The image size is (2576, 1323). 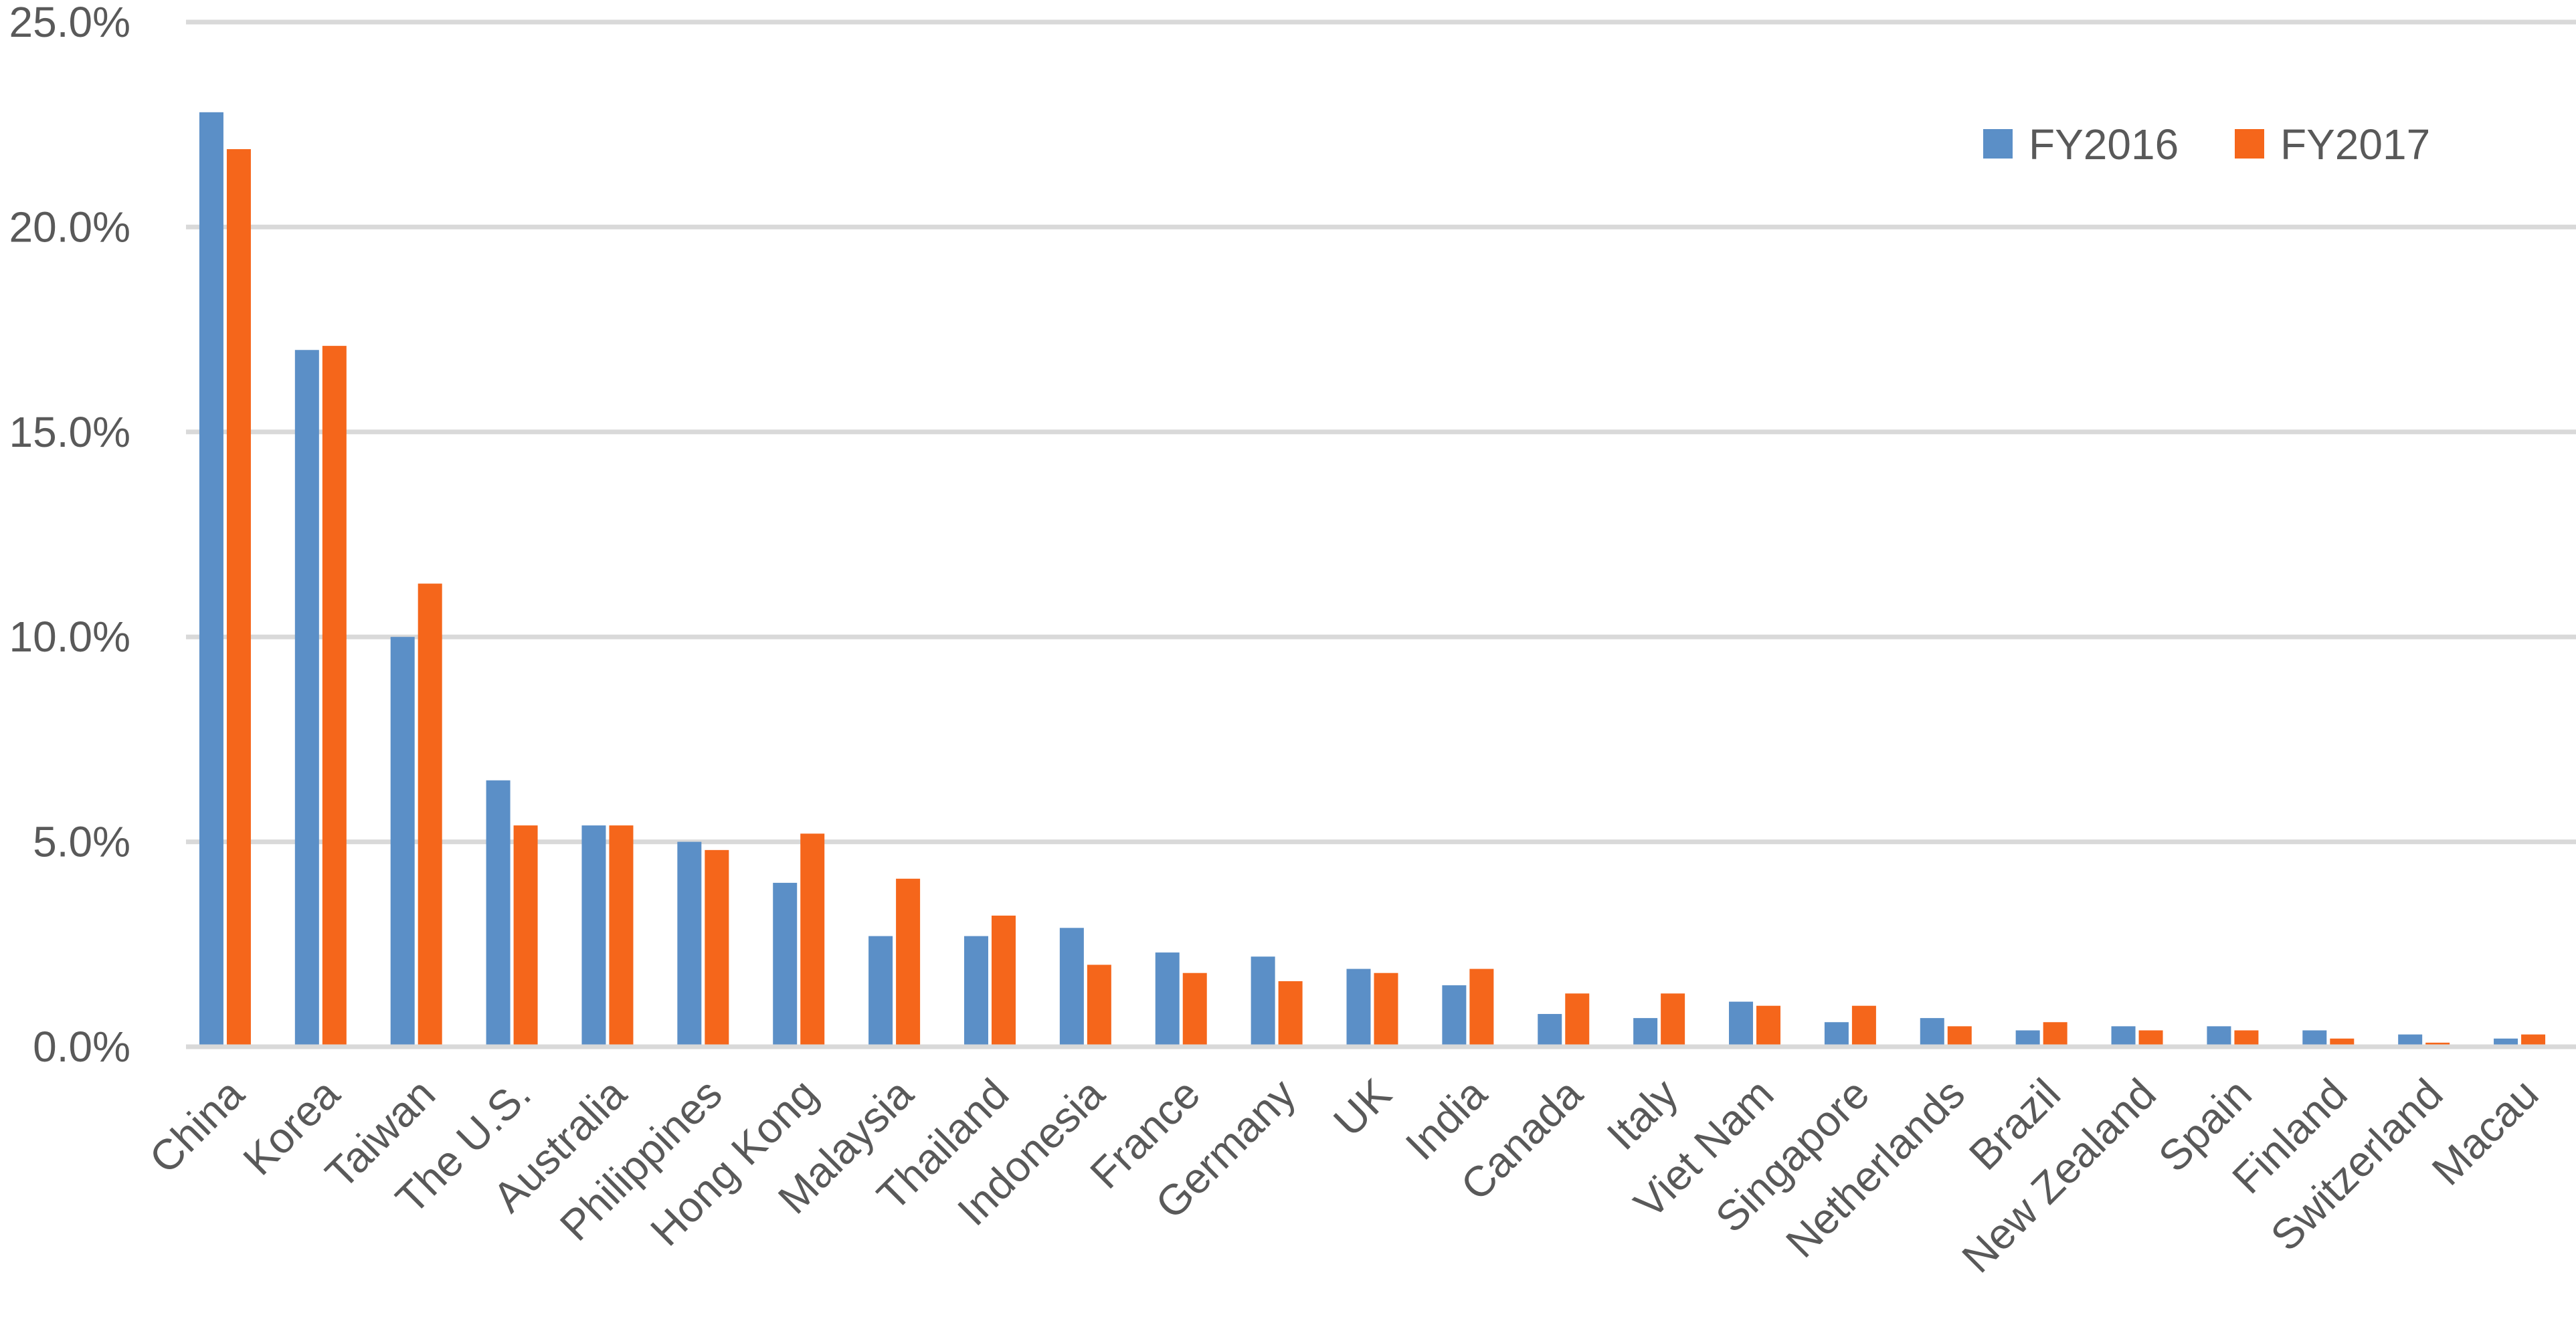 What do you see at coordinates (69, 23) in the screenshot?
I see `y-tick-label: 25.0%` at bounding box center [69, 23].